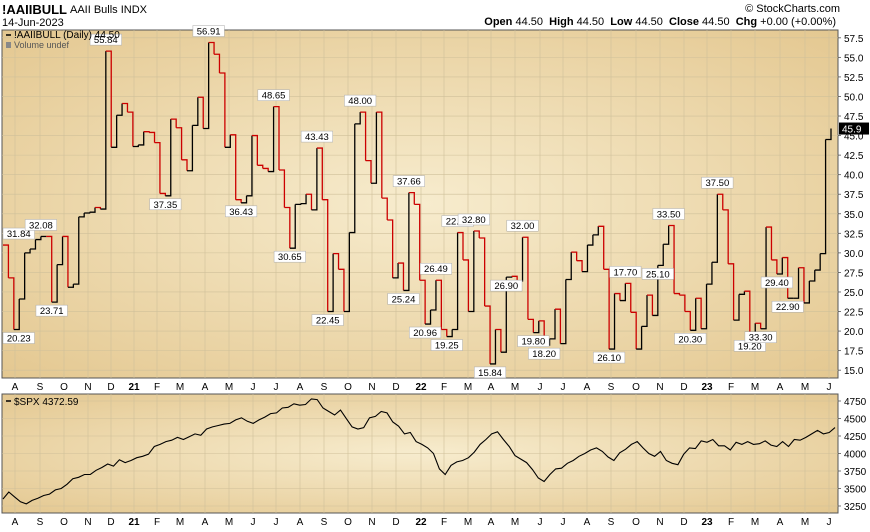 Image resolution: width=870 pixels, height=532 pixels. I want to click on data-label: 15.84, so click(490, 373).